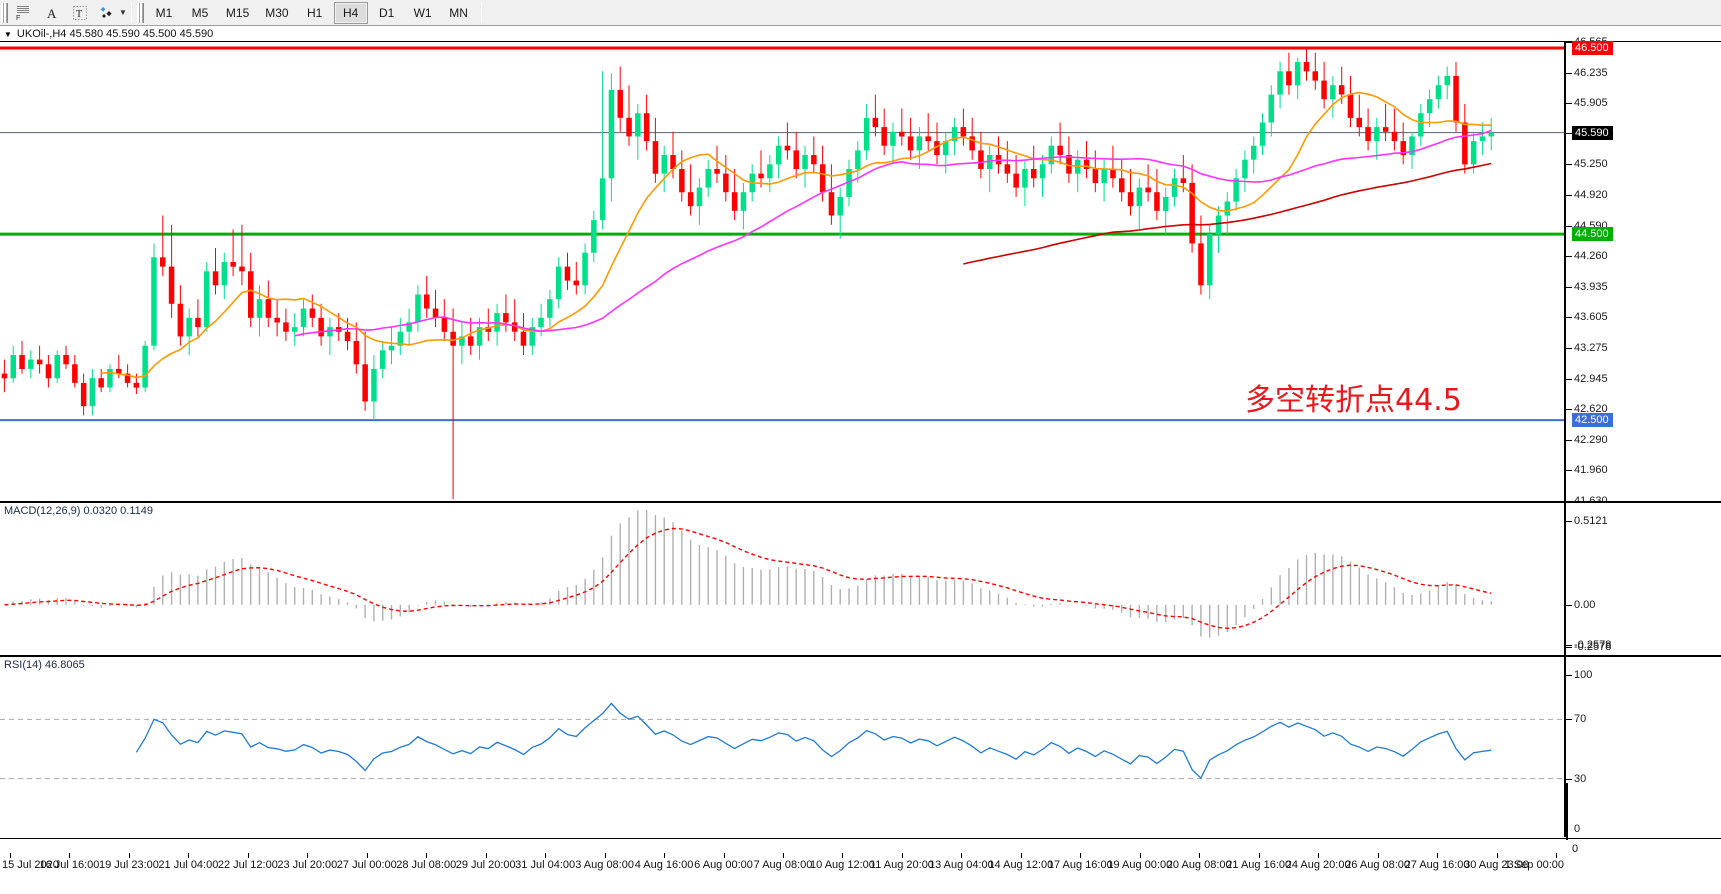 The height and width of the screenshot is (894, 1721). Describe the element at coordinates (1591, 439) in the screenshot. I see `price-axis-label: 42.290` at that location.